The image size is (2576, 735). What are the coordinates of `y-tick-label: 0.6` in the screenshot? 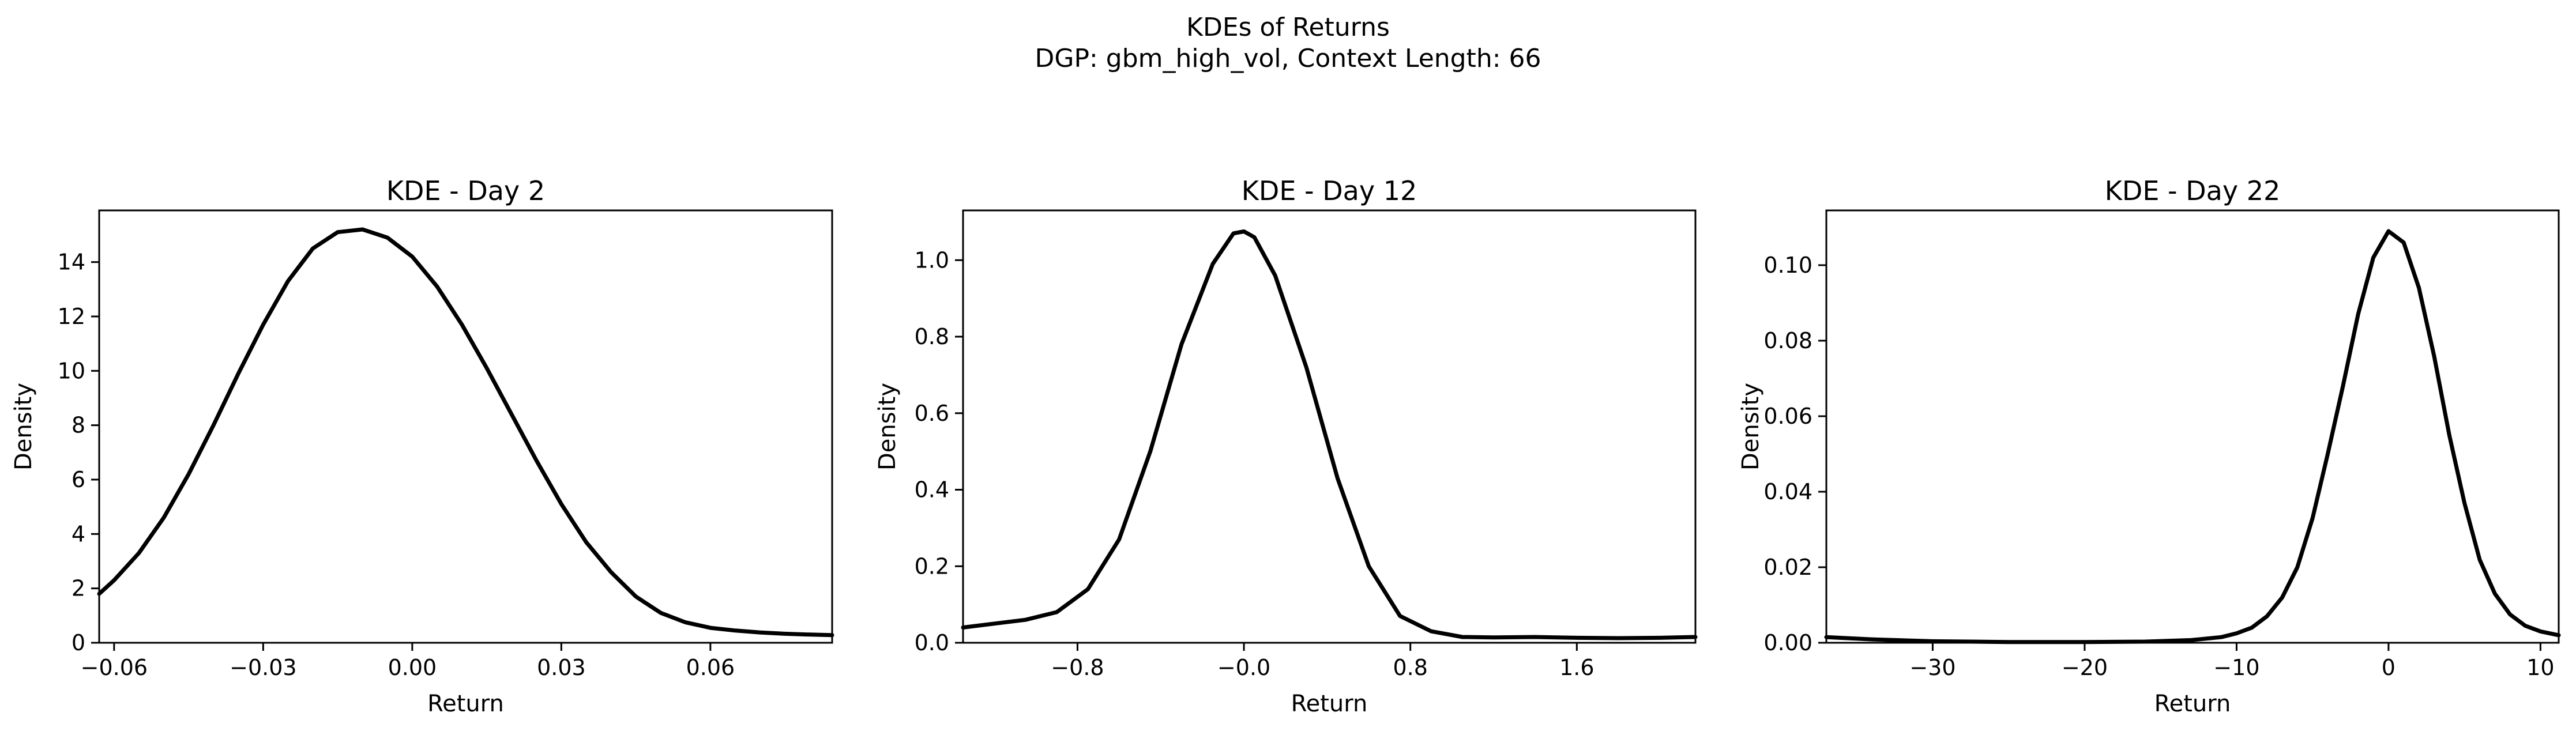 It's located at (932, 413).